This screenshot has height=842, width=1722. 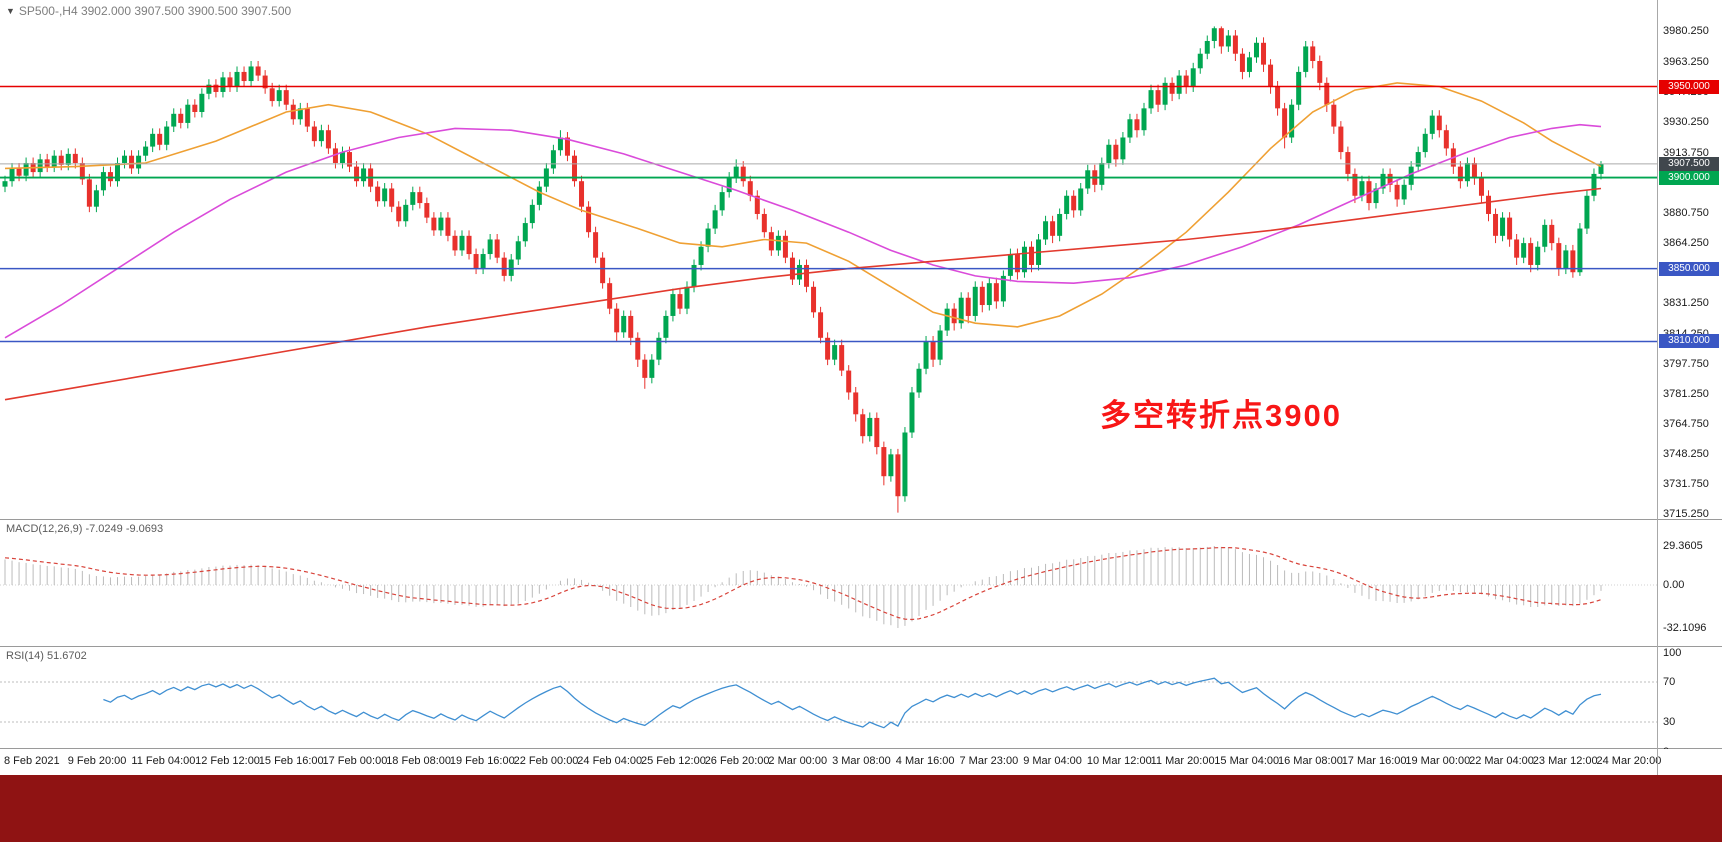 I want to click on symbol-dropdown-icon: ▼, so click(x=10, y=11).